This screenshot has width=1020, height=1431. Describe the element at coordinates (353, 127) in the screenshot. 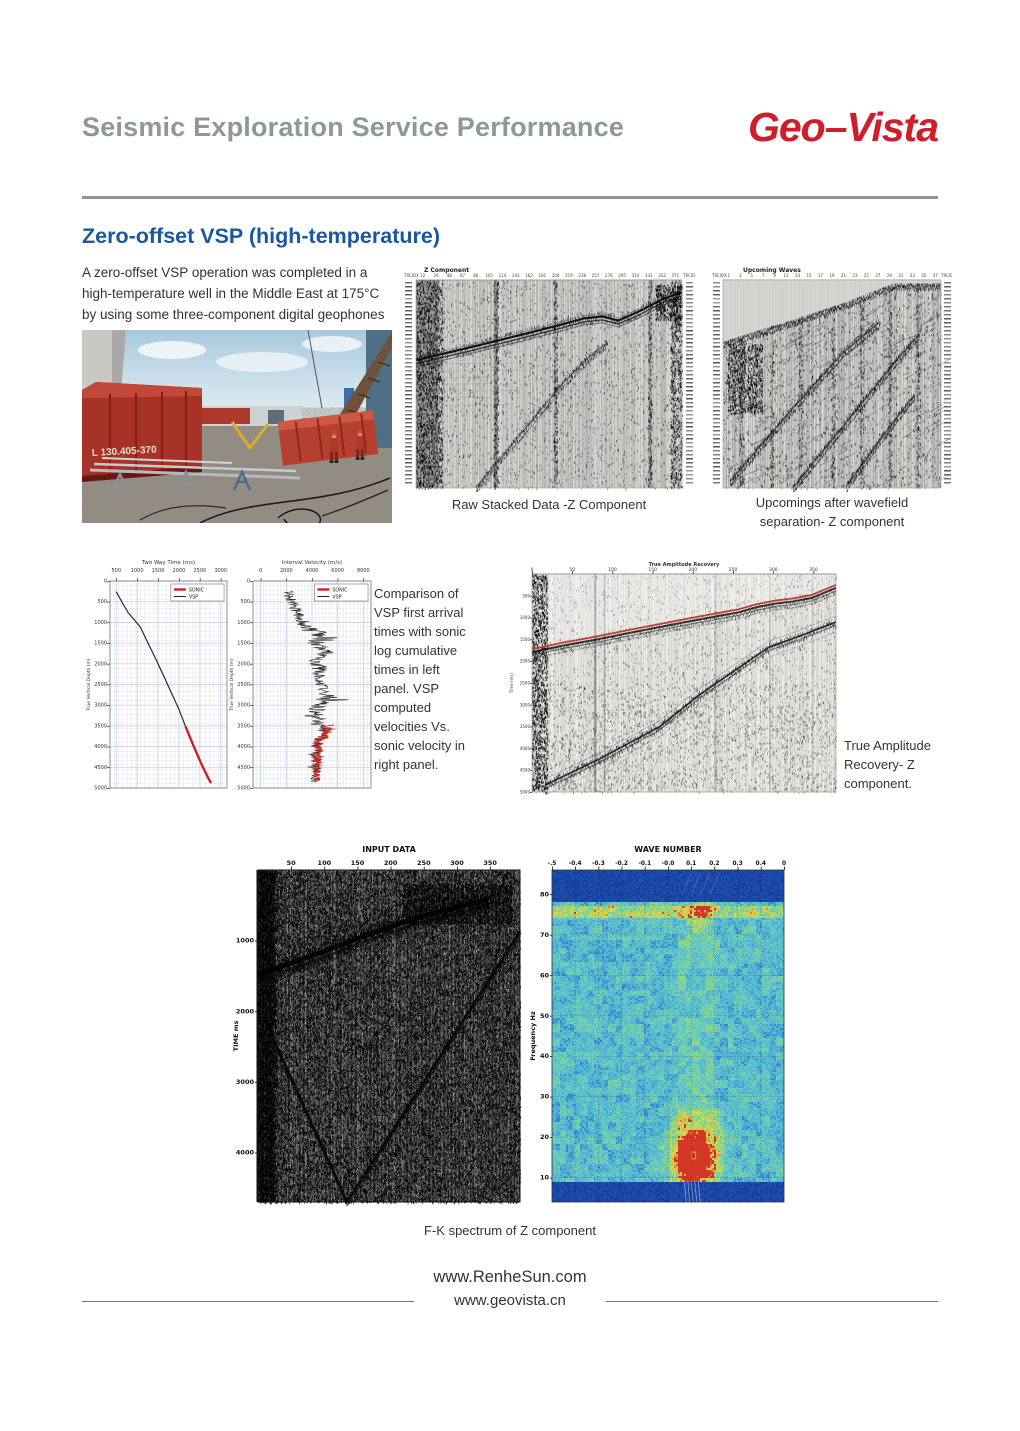

I see `page-header-title: Seismic Exploration Service Performance` at that location.